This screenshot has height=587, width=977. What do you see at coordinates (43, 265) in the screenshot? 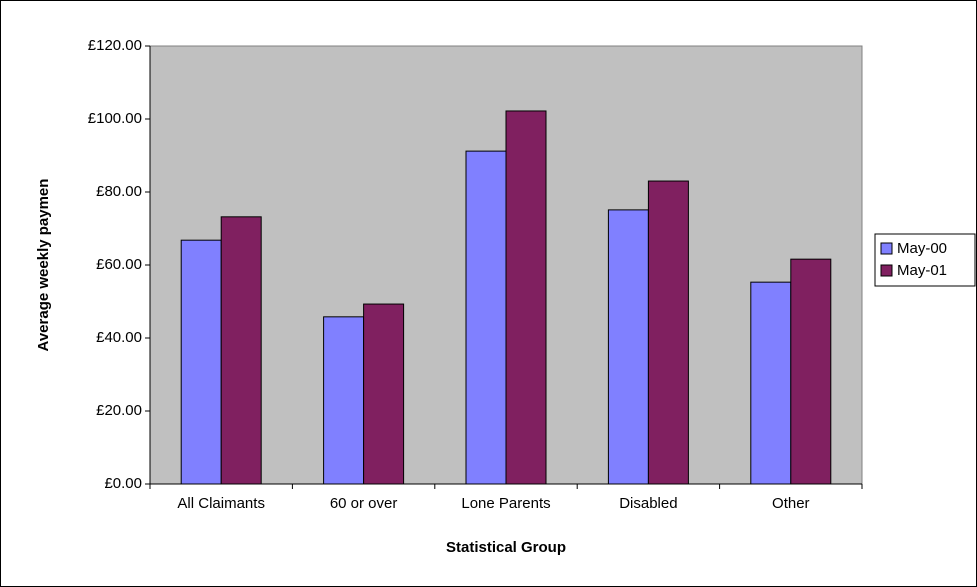
I see `y-axis-title: Average weekly paymen` at bounding box center [43, 265].